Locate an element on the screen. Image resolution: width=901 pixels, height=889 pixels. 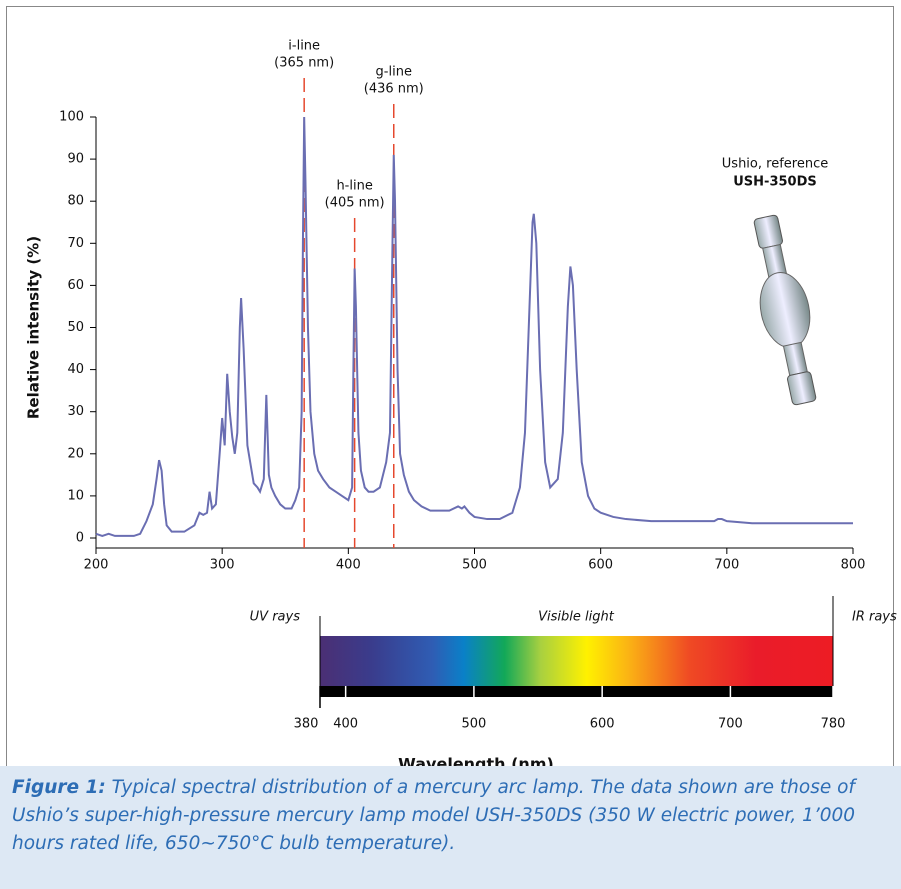
lamp-label: USH-350DS is located at coordinates (774, 182).